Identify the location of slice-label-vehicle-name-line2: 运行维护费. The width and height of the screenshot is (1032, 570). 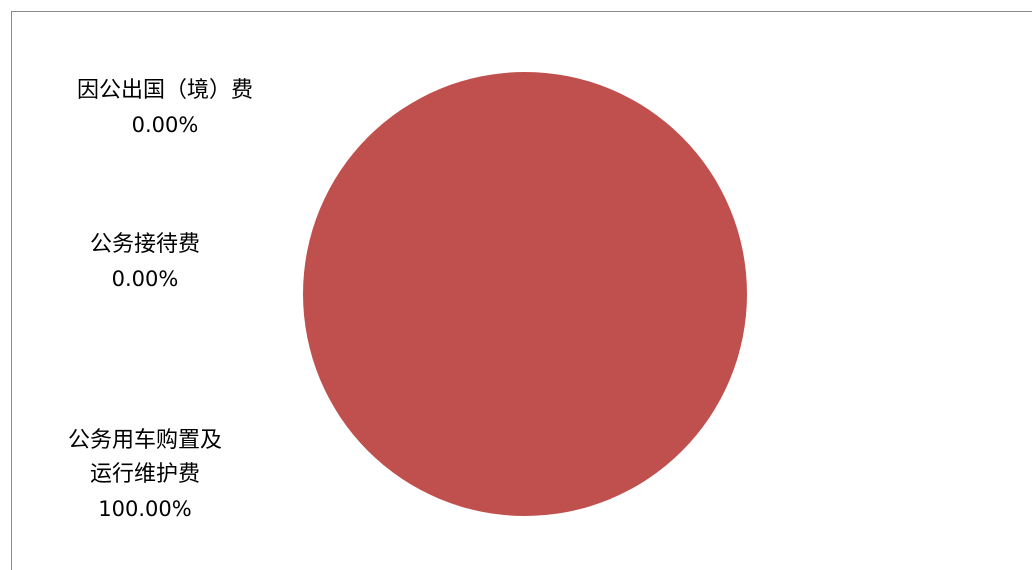
(144, 474).